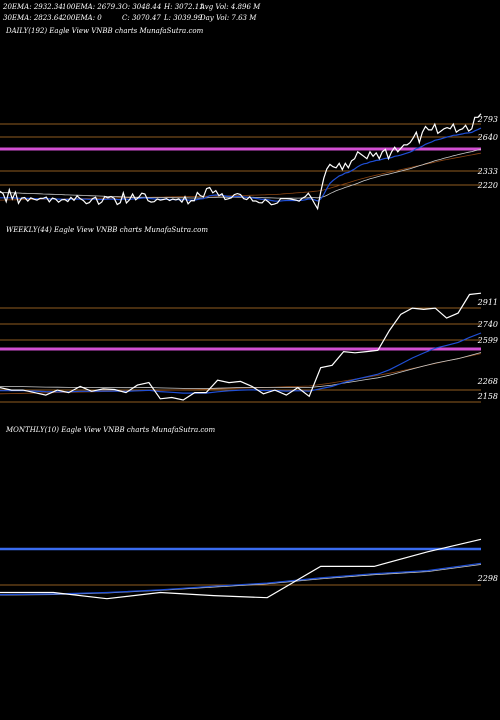 The image size is (500, 720). Describe the element at coordinates (487, 302) in the screenshot. I see `y-tick-label: 2911` at that location.